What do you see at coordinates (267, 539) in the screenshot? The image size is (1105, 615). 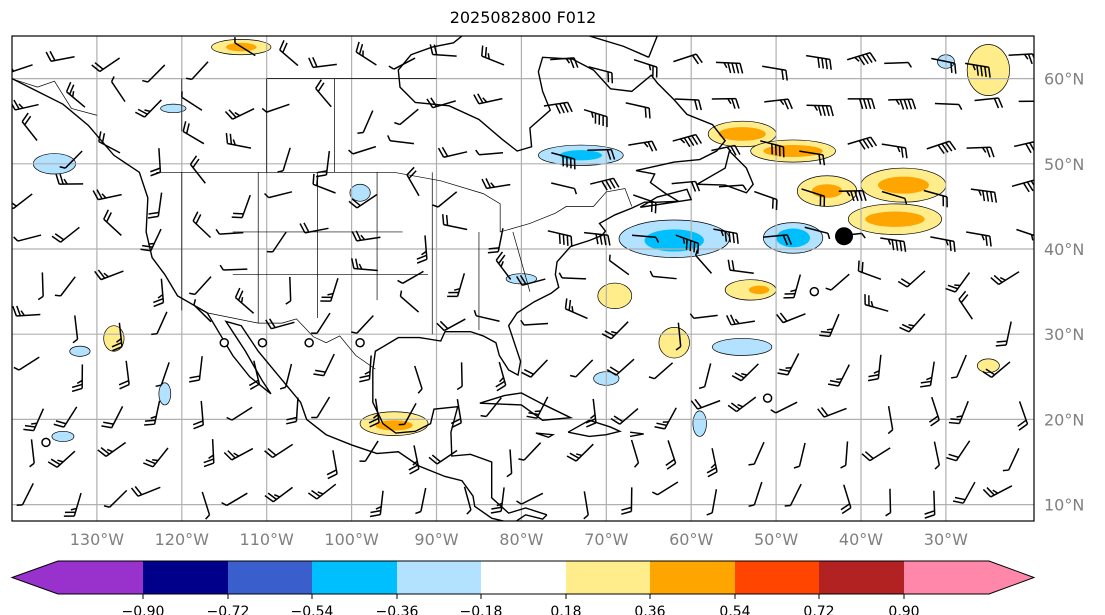 I see `lon-tick-label: 110°W` at bounding box center [267, 539].